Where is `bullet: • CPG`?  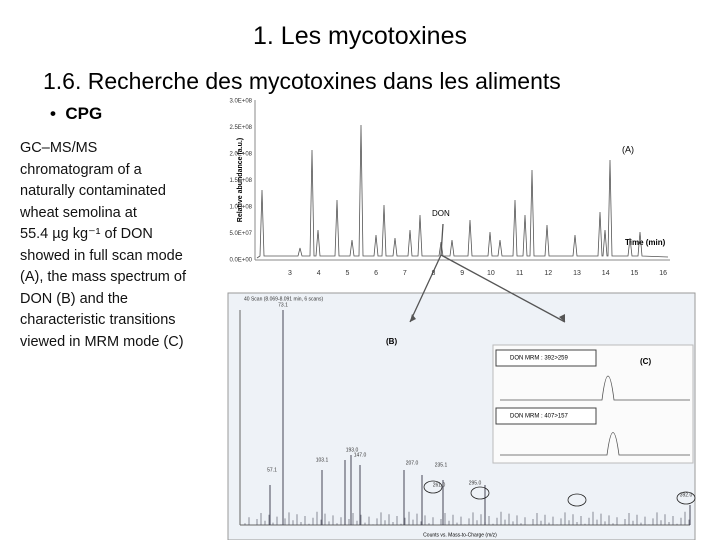
bullet: • CPG is located at coordinates (76, 113).